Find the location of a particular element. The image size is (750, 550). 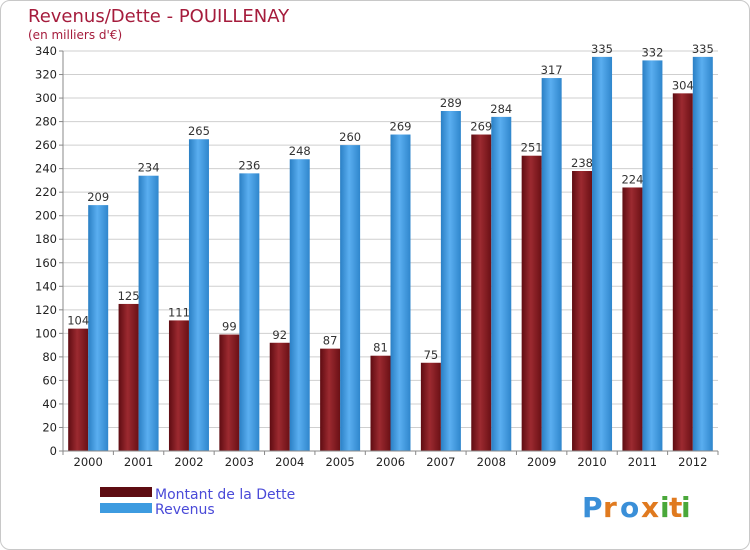

y-tick-label: 120 is located at coordinates (46, 310).